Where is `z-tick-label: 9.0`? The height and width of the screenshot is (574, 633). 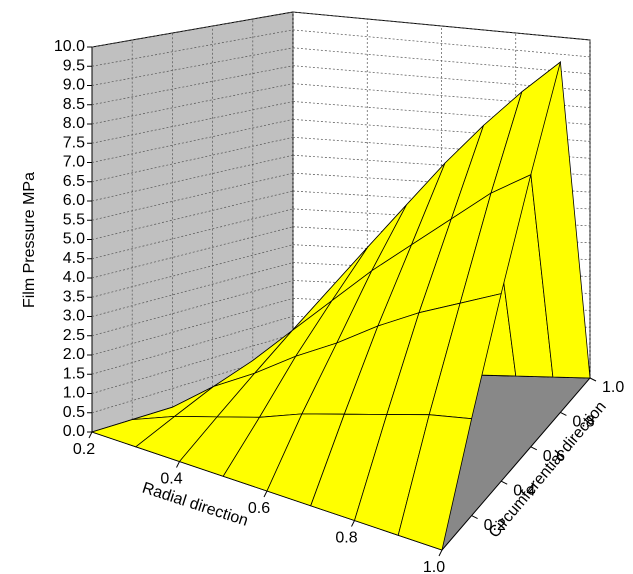
z-tick-label: 9.0 is located at coordinates (74, 85).